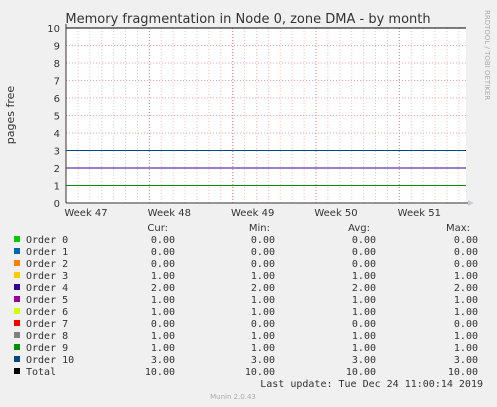  I want to click on legend-name: Order 9, so click(47, 348).